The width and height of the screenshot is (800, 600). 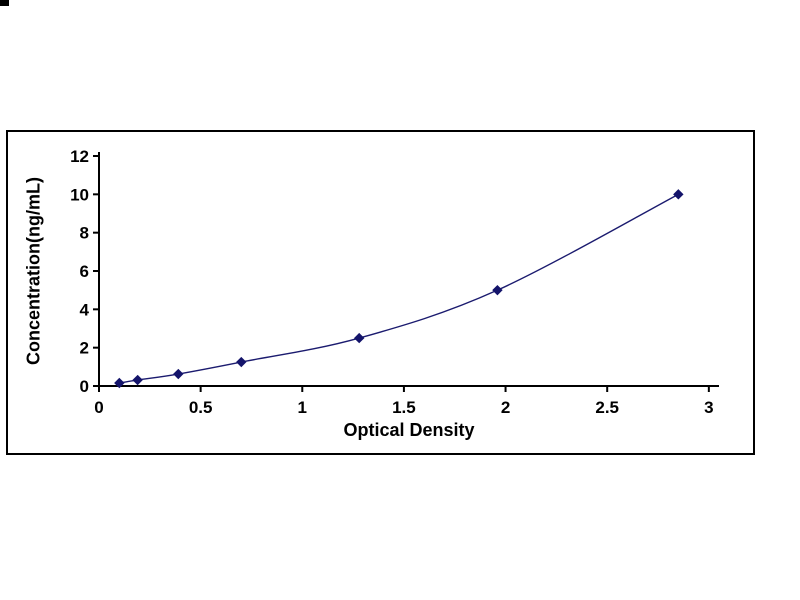 I want to click on y-tick-label: 6, so click(x=84, y=271).